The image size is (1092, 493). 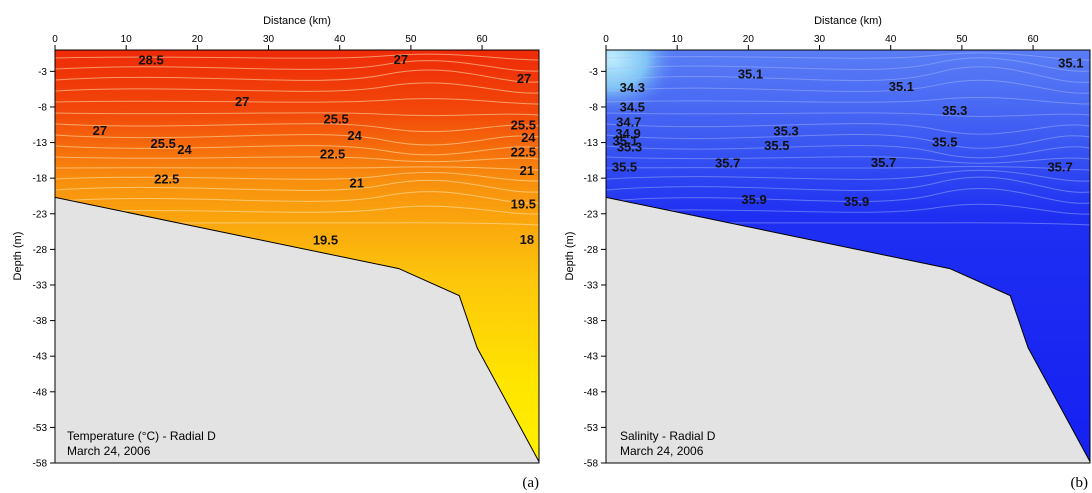 What do you see at coordinates (340, 39) in the screenshot?
I see `x-tick-label: 40` at bounding box center [340, 39].